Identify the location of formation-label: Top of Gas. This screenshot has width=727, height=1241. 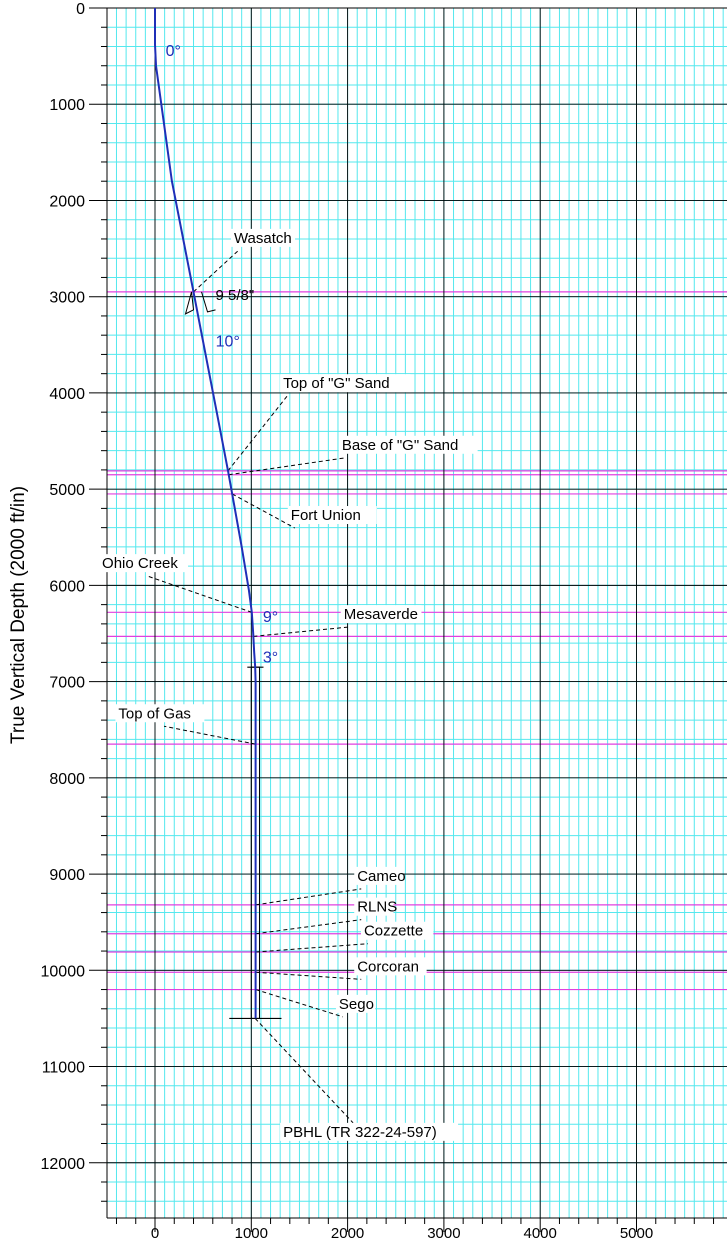
(154, 713).